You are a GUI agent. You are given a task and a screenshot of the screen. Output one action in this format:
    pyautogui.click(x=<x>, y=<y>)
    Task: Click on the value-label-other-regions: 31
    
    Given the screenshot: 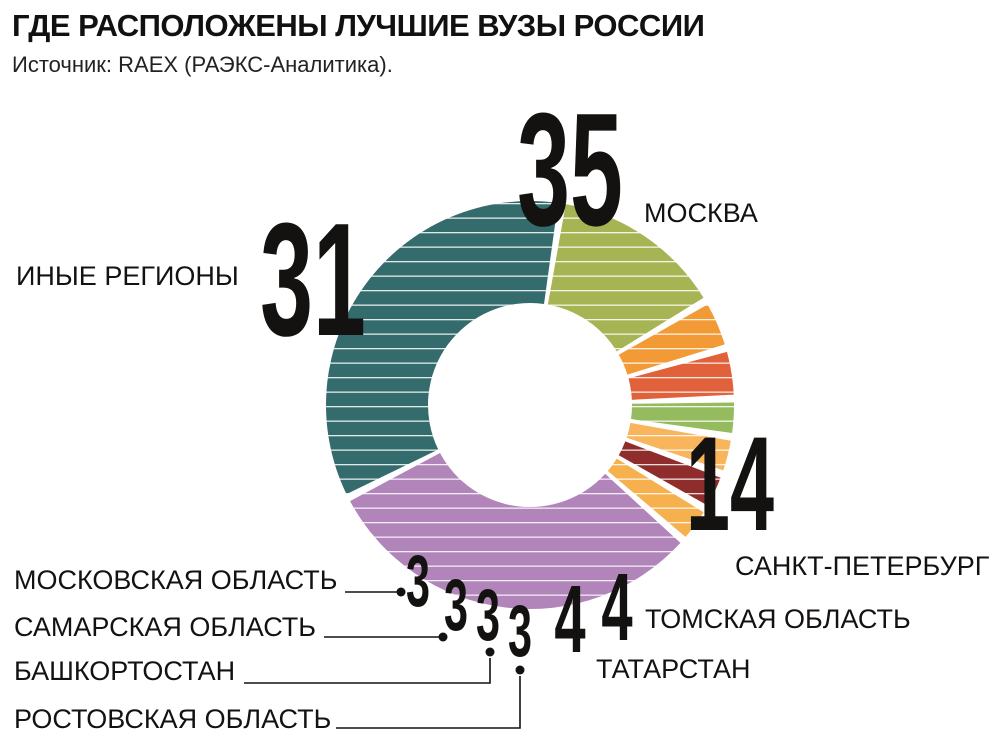 What is the action you would take?
    pyautogui.click(x=313, y=280)
    